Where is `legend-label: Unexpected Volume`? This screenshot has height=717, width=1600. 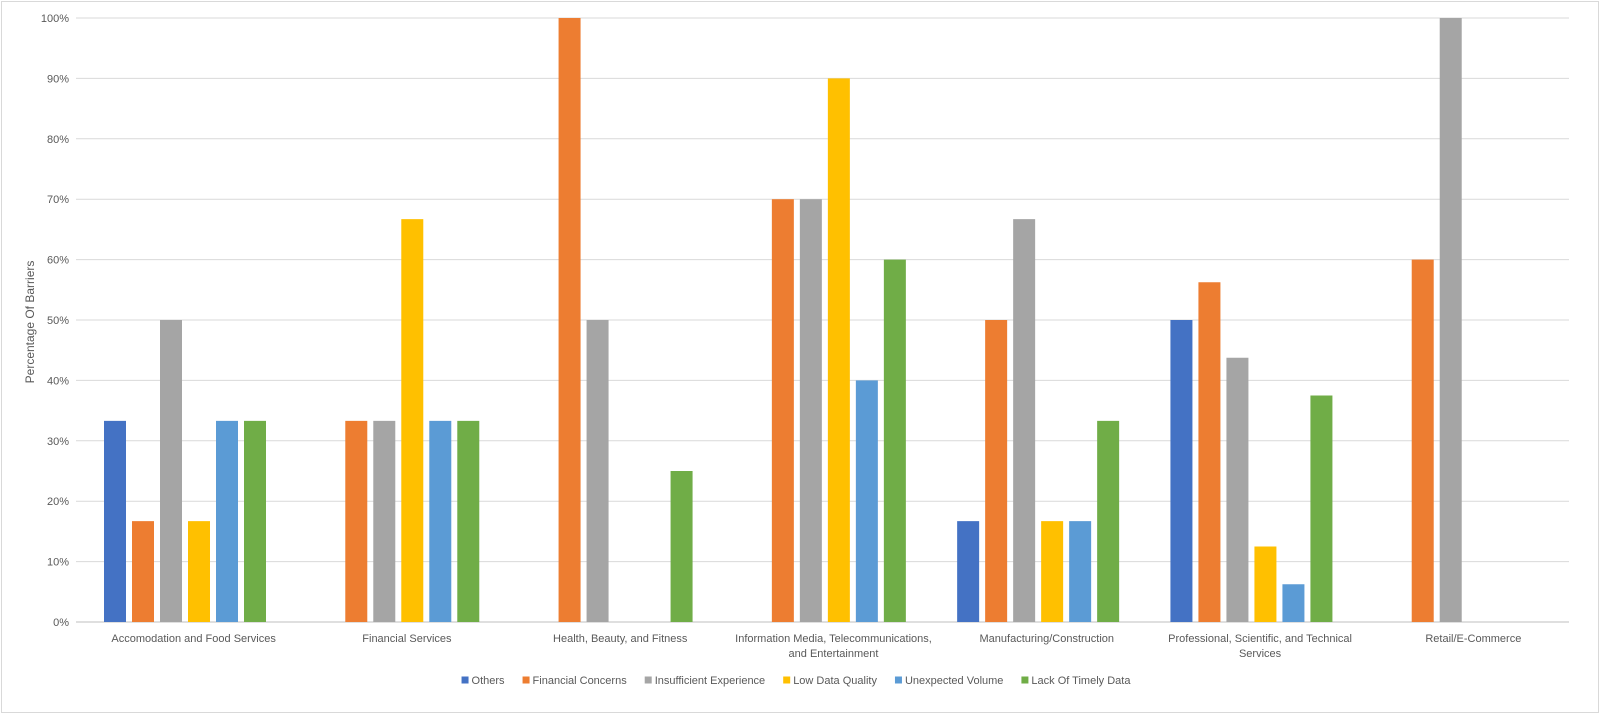 legend-label: Unexpected Volume is located at coordinates (954, 681).